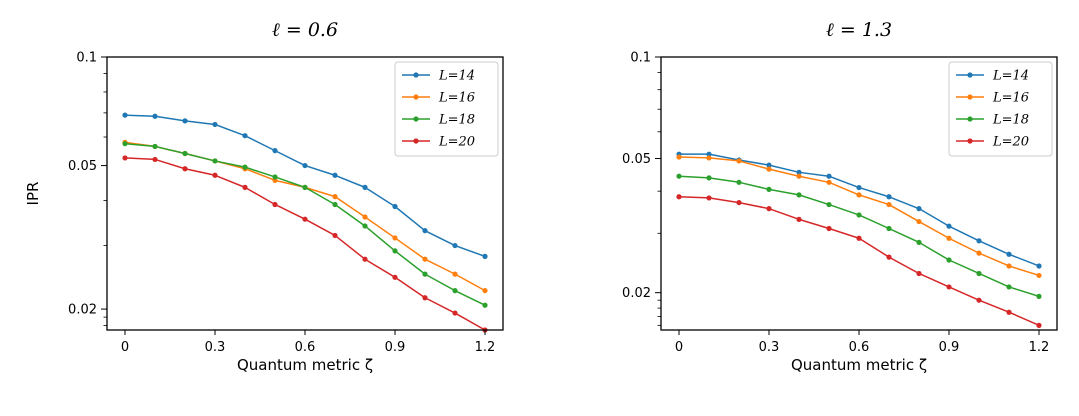  What do you see at coordinates (456, 142) in the screenshot?
I see `legend-label: L=20` at bounding box center [456, 142].